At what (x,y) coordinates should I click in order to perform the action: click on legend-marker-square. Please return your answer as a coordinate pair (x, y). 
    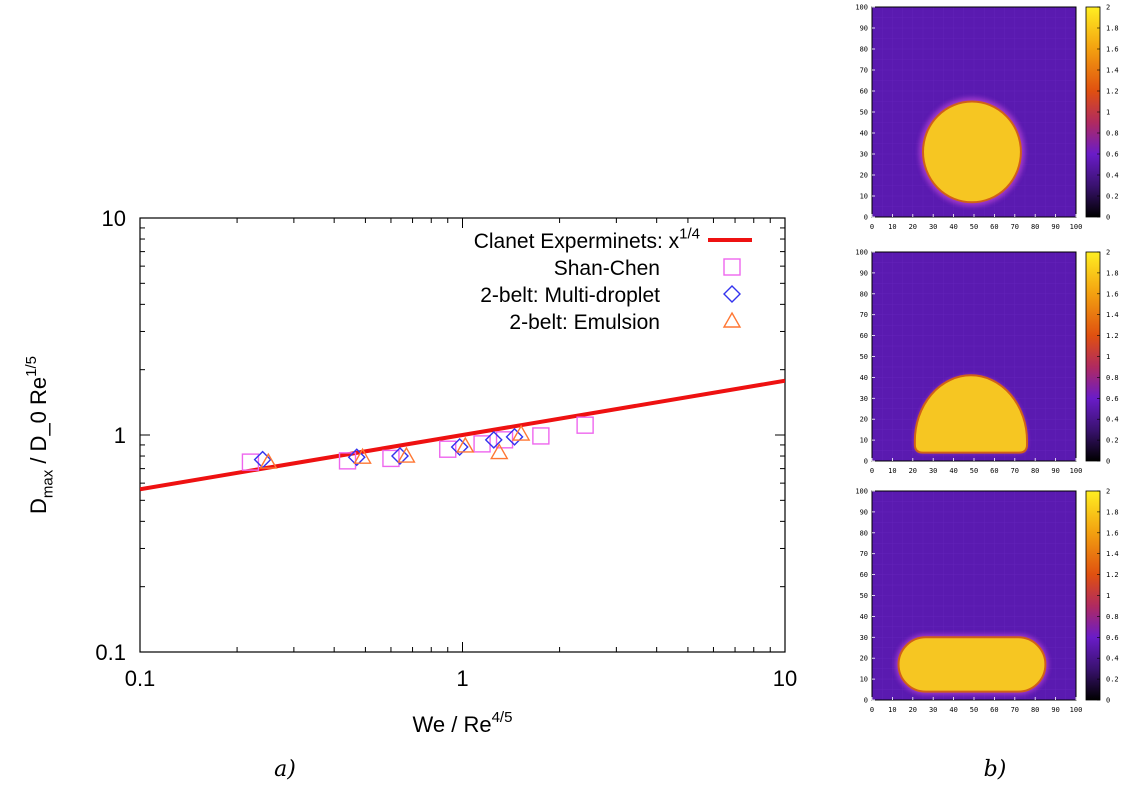
    Looking at the image, I should click on (732, 267).